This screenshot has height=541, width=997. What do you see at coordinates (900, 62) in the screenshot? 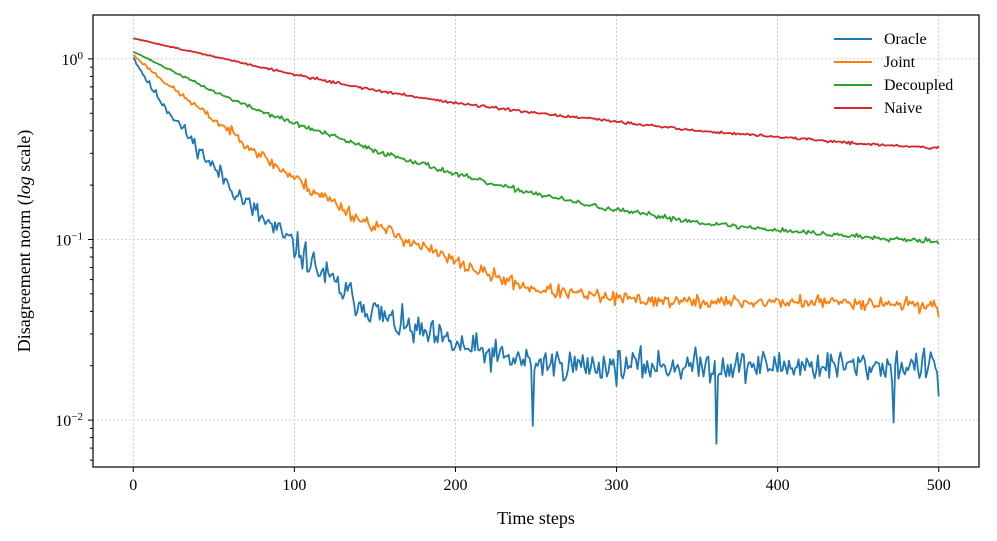
I see `legend-label-joint: Joint` at bounding box center [900, 62].